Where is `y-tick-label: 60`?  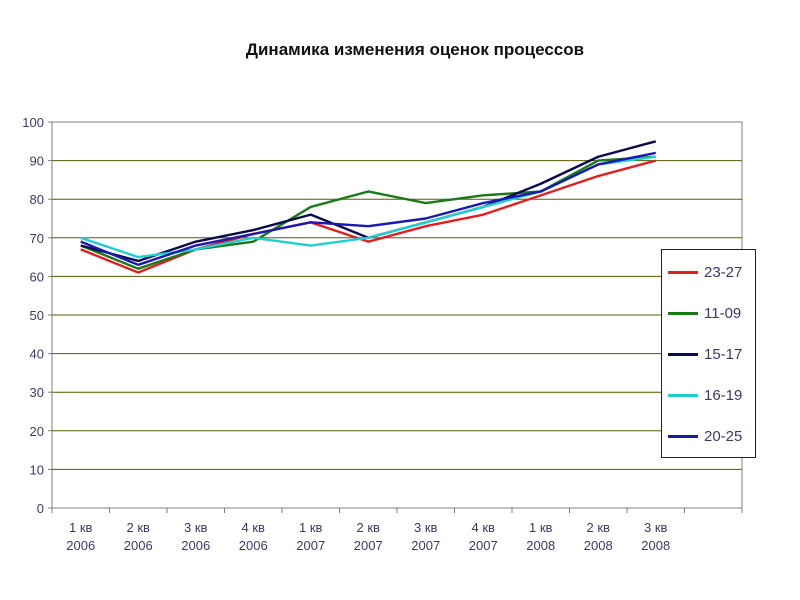 y-tick-label: 60 is located at coordinates (37, 276).